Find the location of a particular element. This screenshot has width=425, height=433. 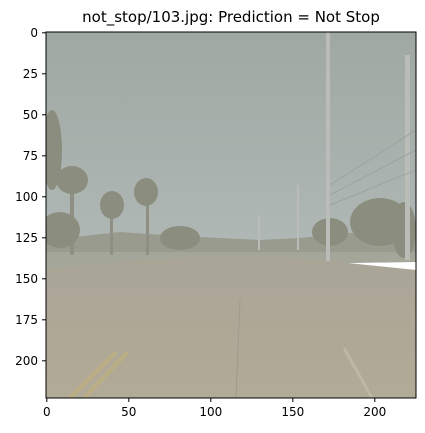

x-tick-label: 150 is located at coordinates (292, 412).